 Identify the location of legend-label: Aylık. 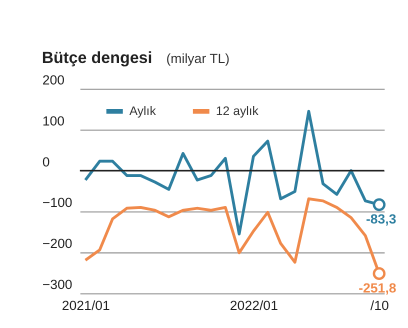
(143, 111).